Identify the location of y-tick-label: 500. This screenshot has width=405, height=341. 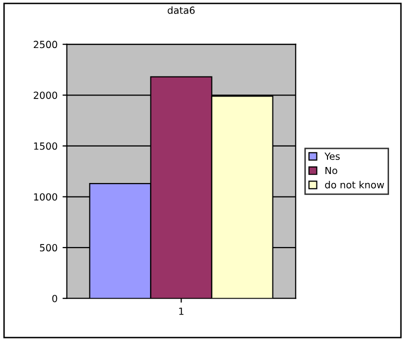
(49, 248).